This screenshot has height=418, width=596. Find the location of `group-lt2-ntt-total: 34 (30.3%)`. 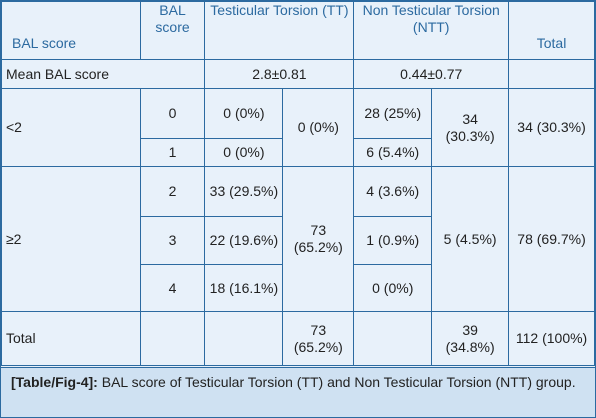

group-lt2-ntt-total: 34 (30.3%) is located at coordinates (470, 127).